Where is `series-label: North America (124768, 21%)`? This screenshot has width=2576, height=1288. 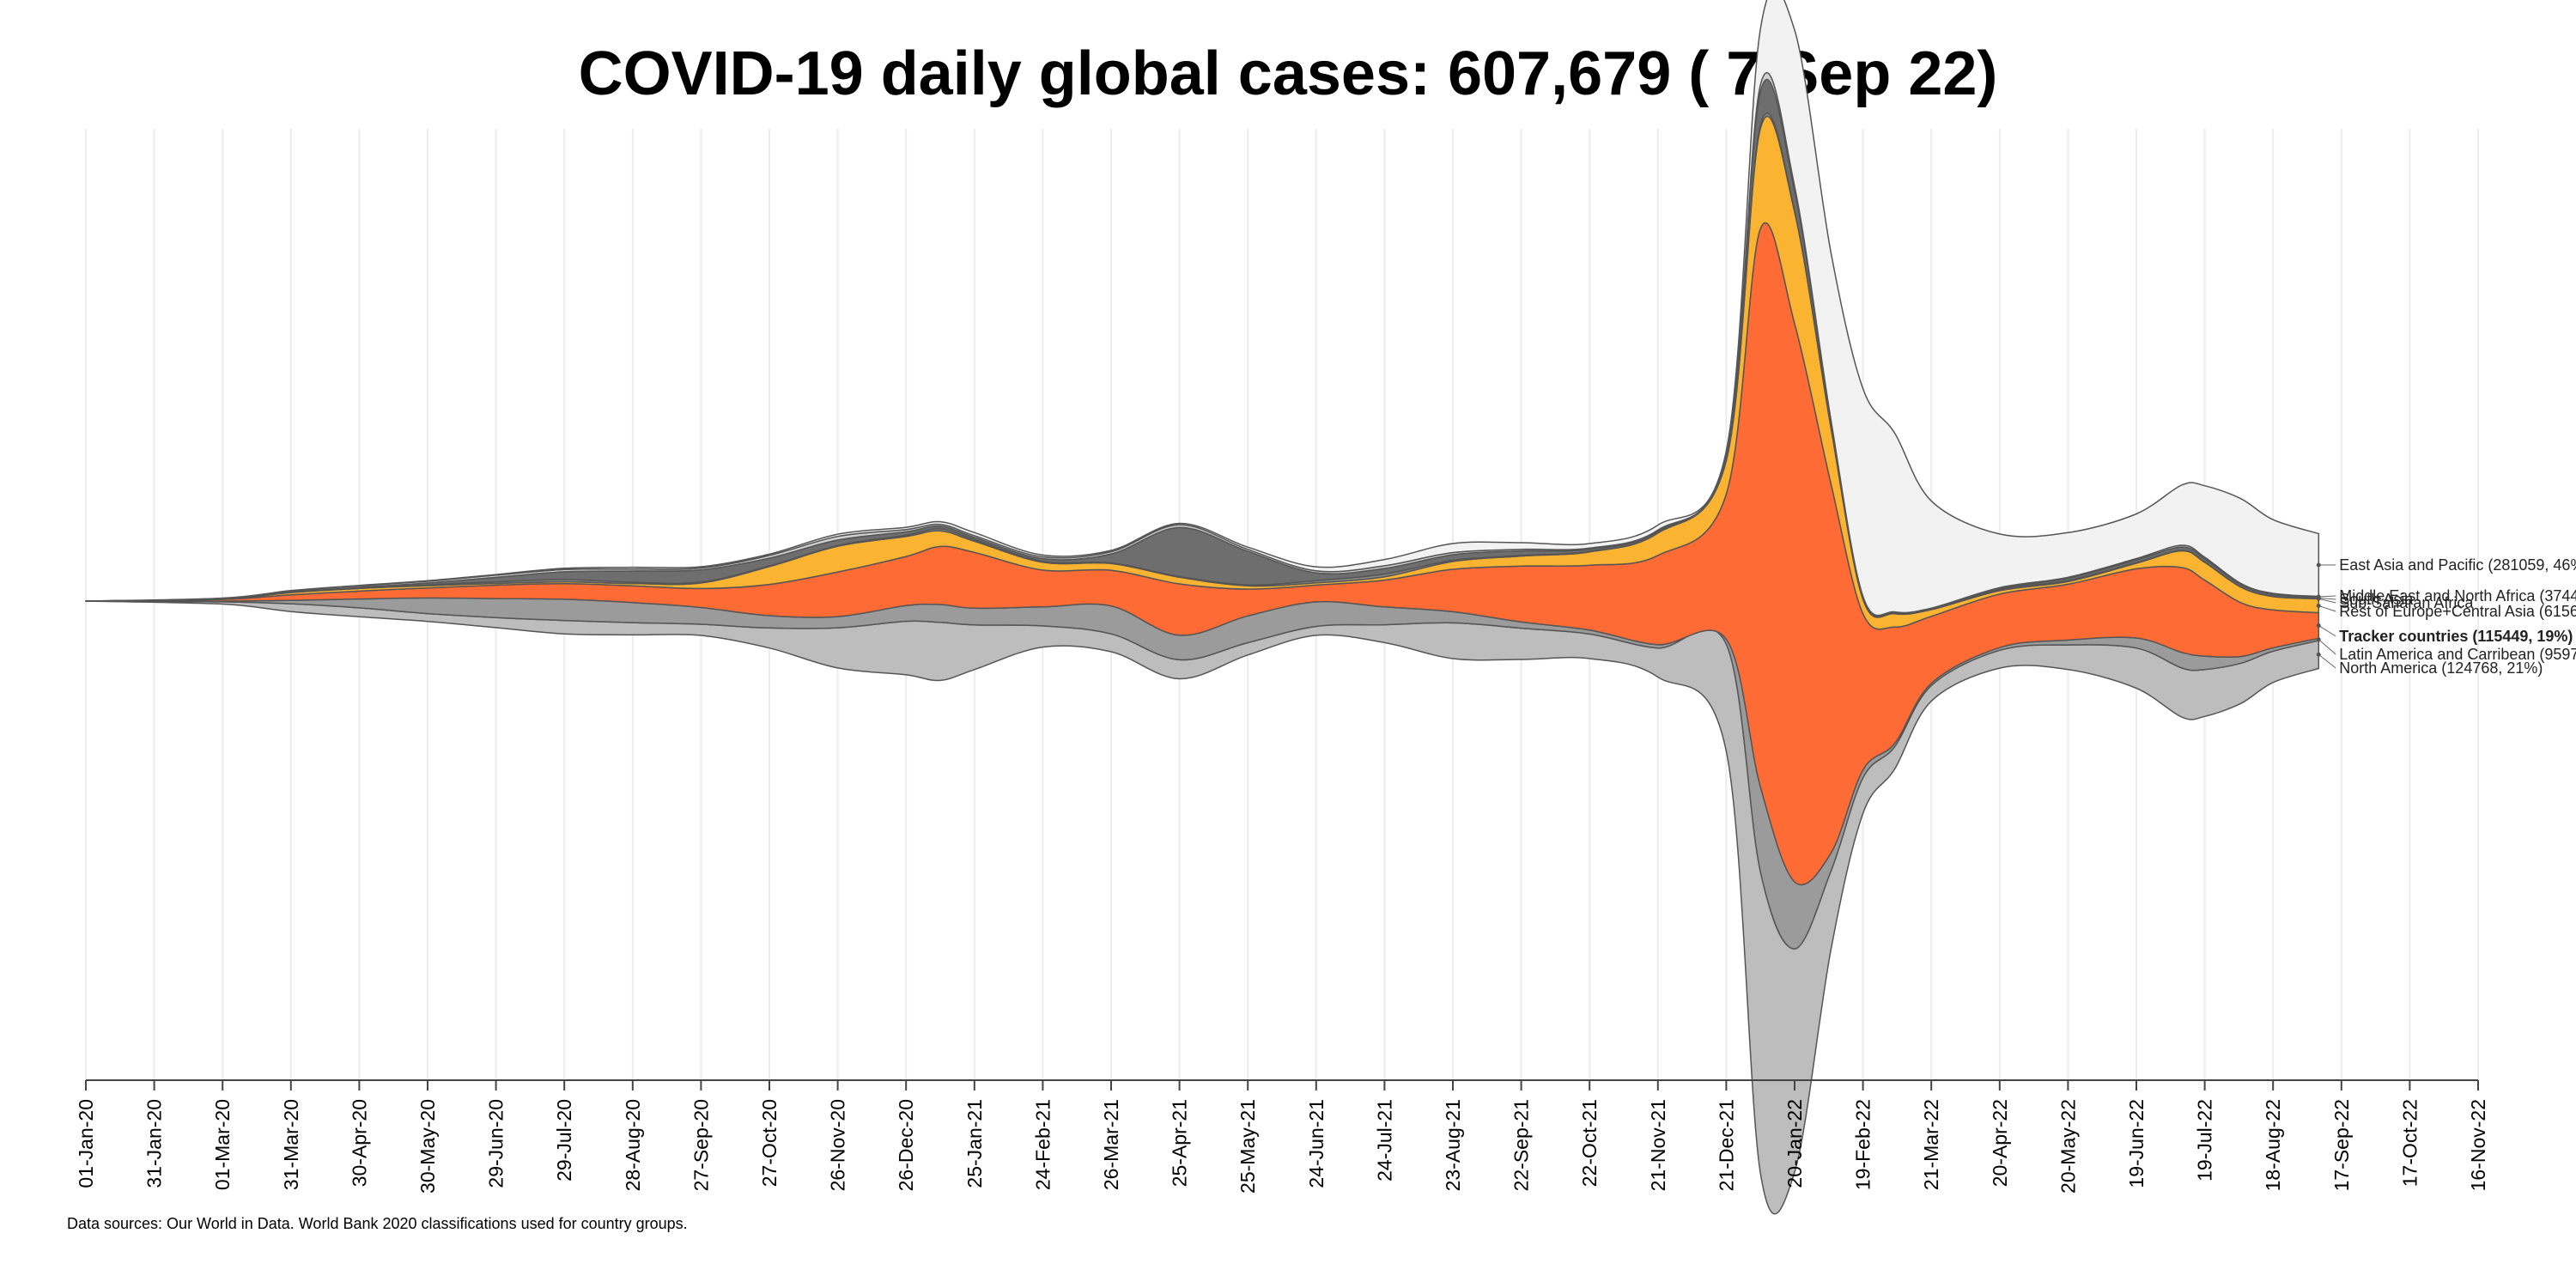
series-label: North America (124768, 21%) is located at coordinates (2441, 668).